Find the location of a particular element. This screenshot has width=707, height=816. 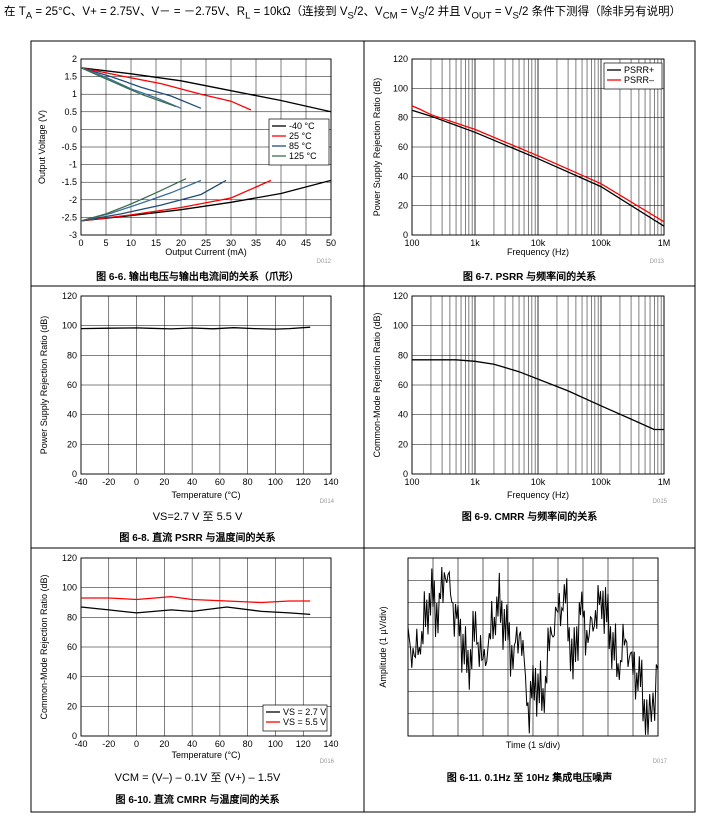

x-tick-label: 35 is located at coordinates (256, 243).